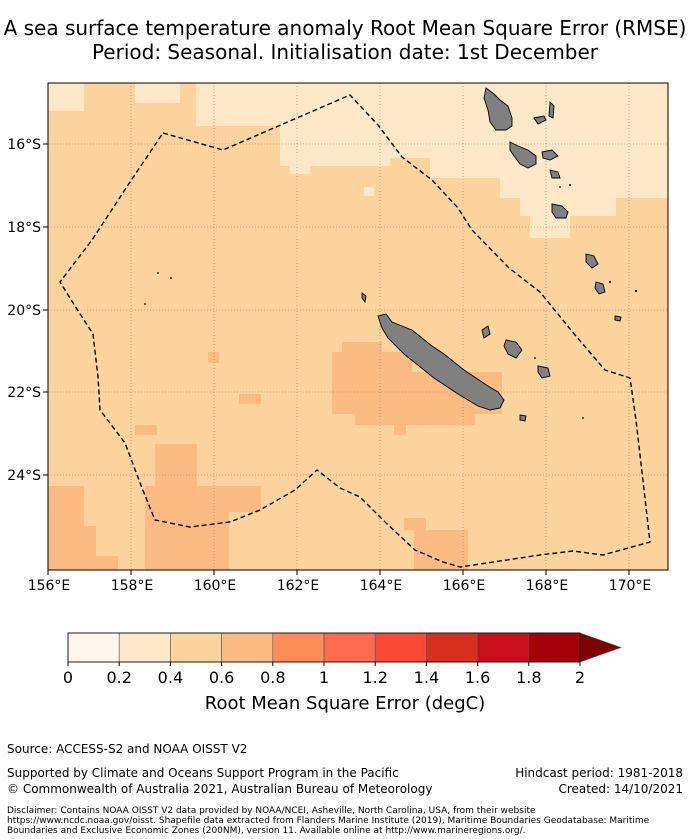 Image resolution: width=690 pixels, height=839 pixels. Describe the element at coordinates (127, 749) in the screenshot. I see `source-text: Source: ACCESS-S2 and NOAA OISST V2` at that location.